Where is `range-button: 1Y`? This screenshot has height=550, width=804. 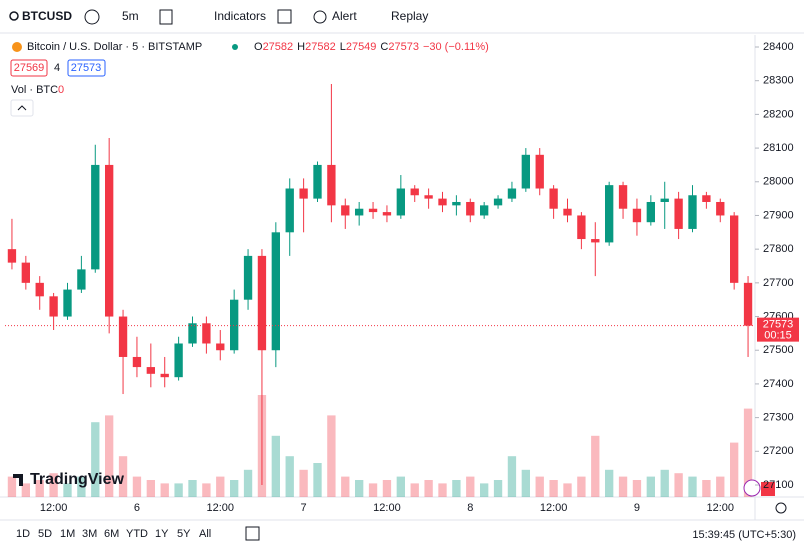
range-button: 1Y is located at coordinates (162, 534).